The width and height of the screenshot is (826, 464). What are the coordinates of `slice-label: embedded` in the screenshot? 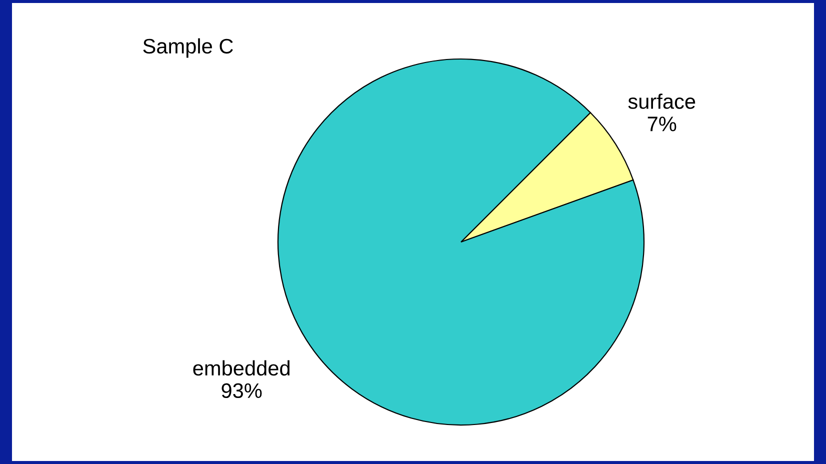 It's located at (241, 368).